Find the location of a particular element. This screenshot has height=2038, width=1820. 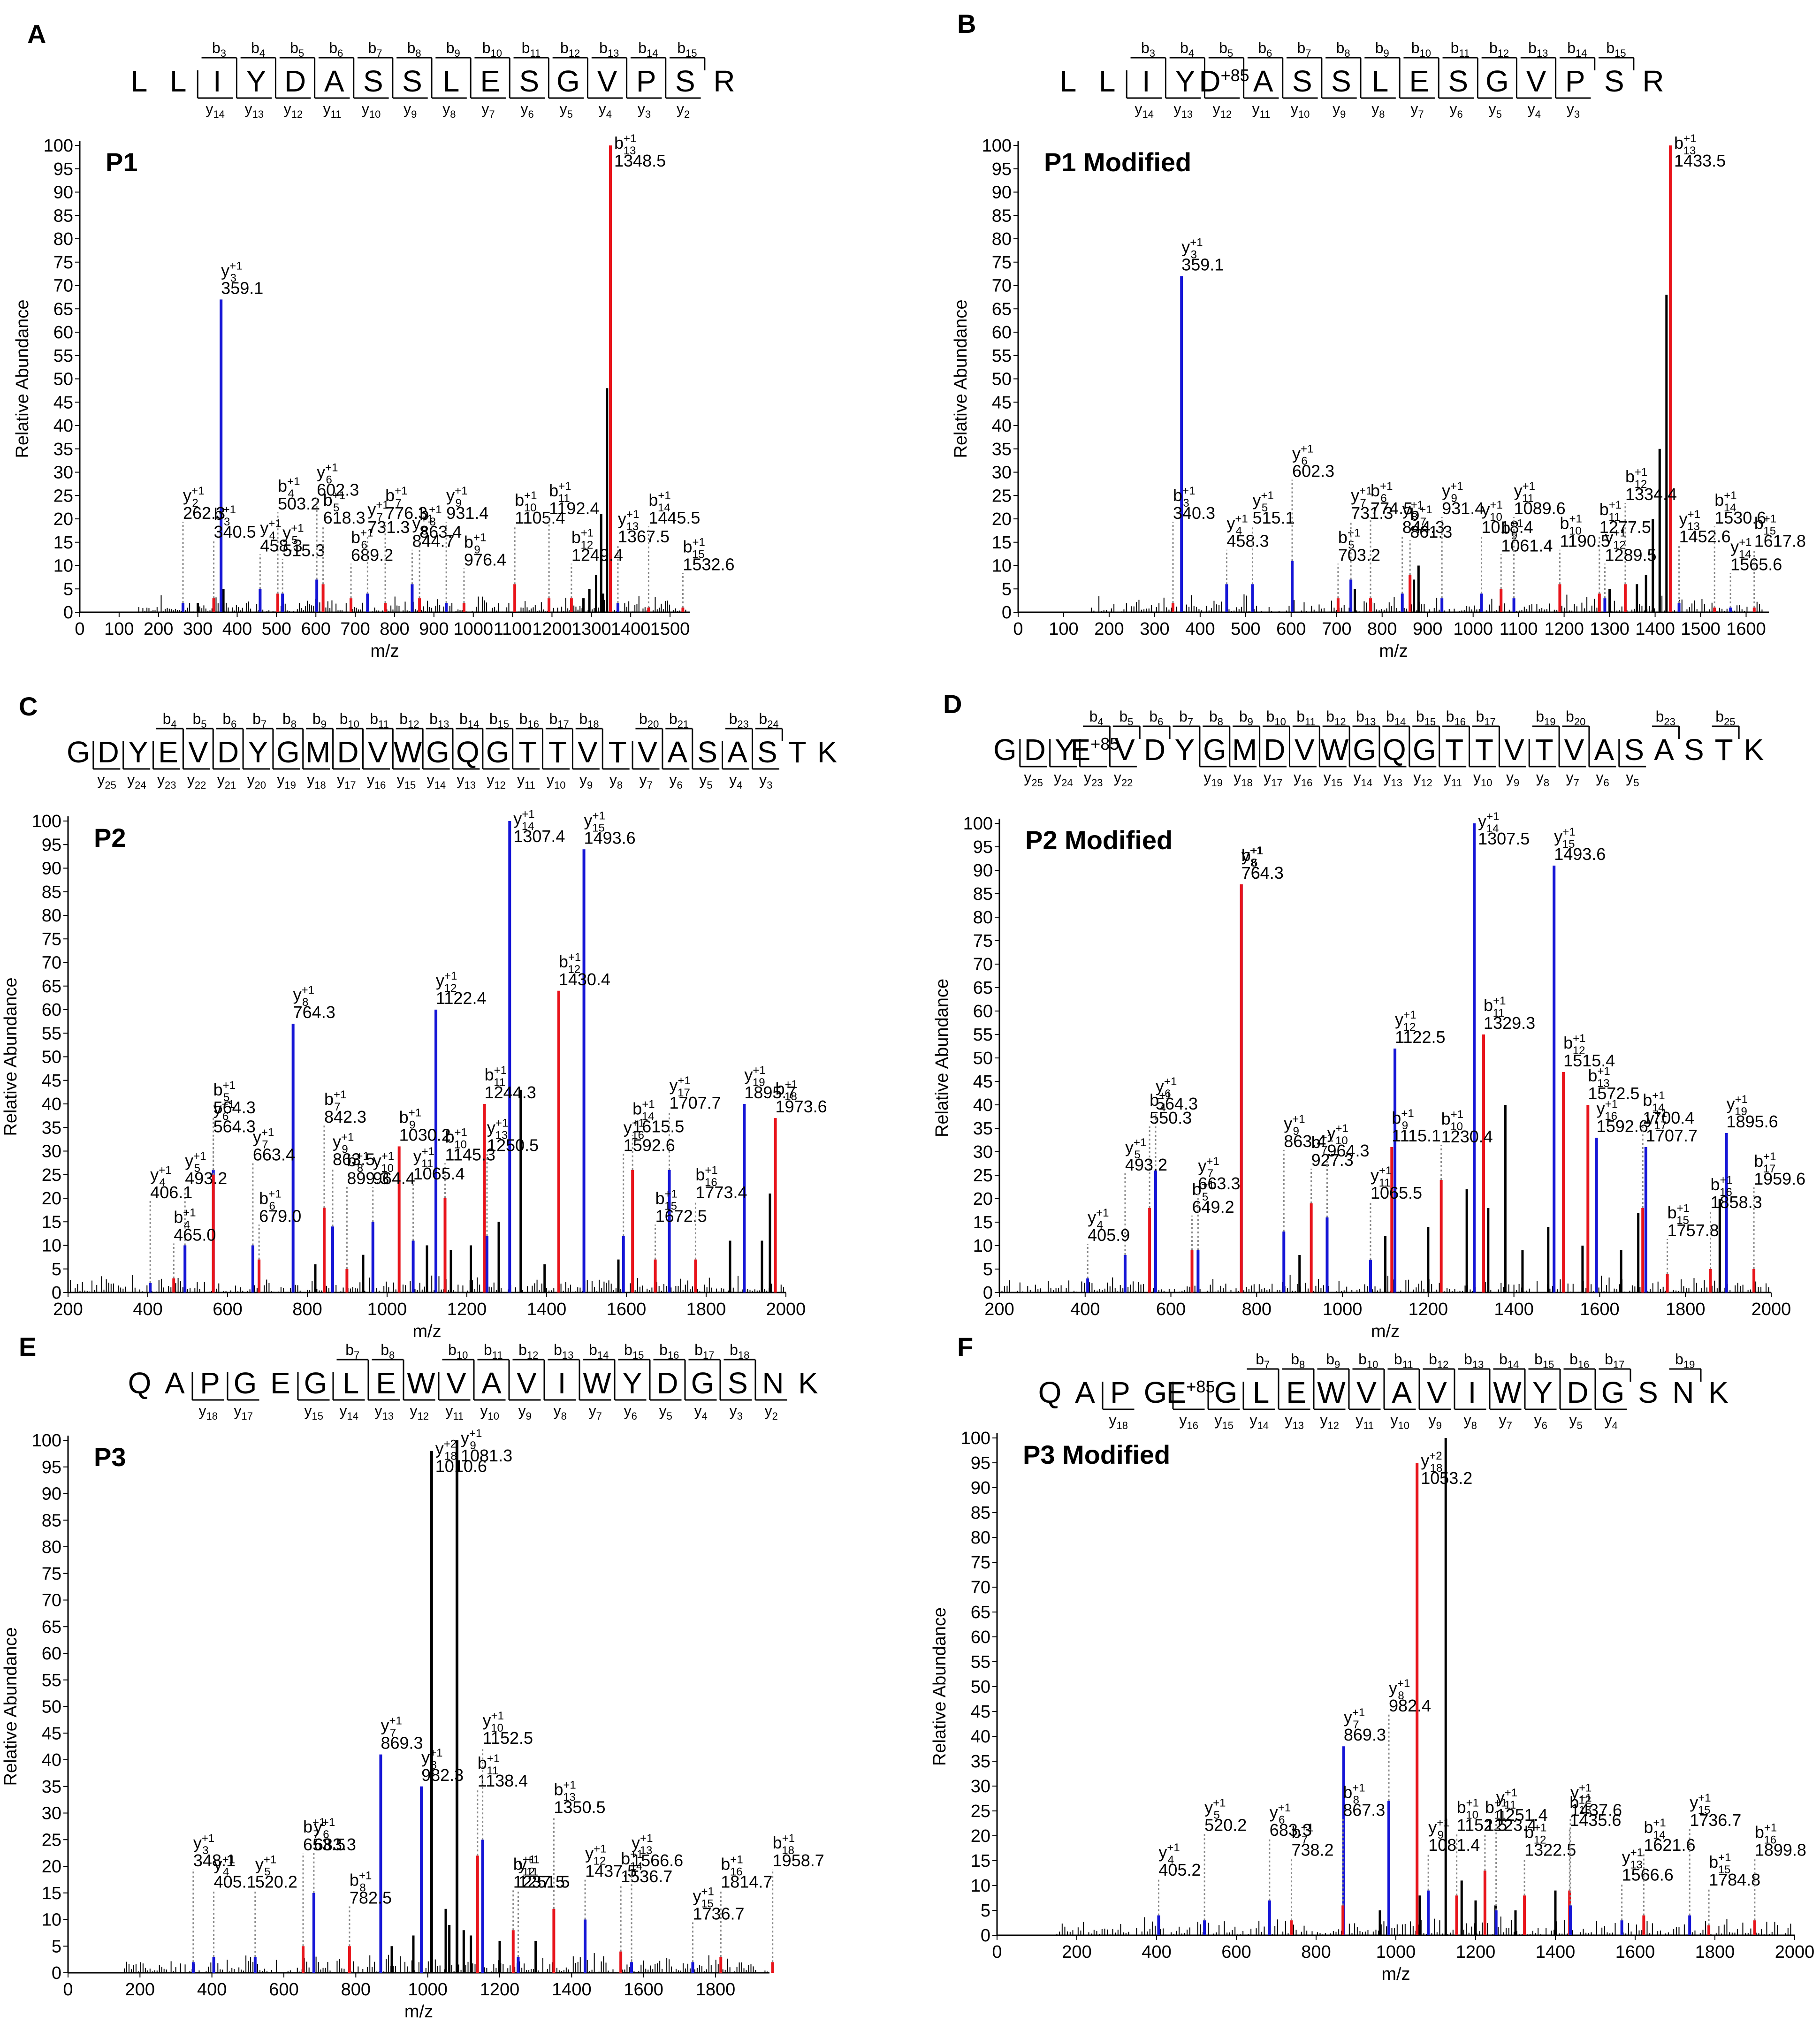

x-tick-label: 1300 is located at coordinates (591, 629).